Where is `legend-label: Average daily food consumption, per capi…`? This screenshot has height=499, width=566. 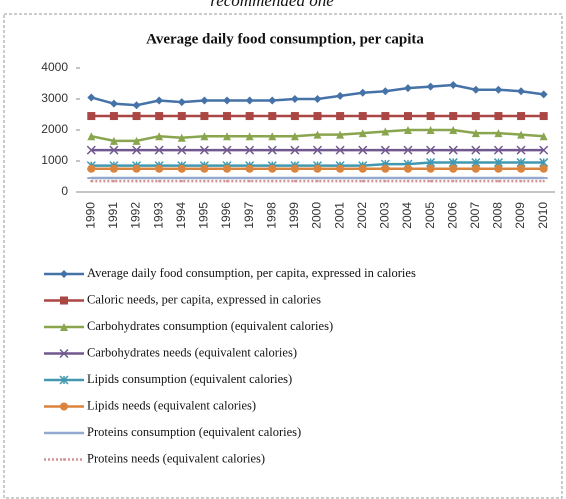
legend-label: Average daily food consumption, per capi… is located at coordinates (251, 273).